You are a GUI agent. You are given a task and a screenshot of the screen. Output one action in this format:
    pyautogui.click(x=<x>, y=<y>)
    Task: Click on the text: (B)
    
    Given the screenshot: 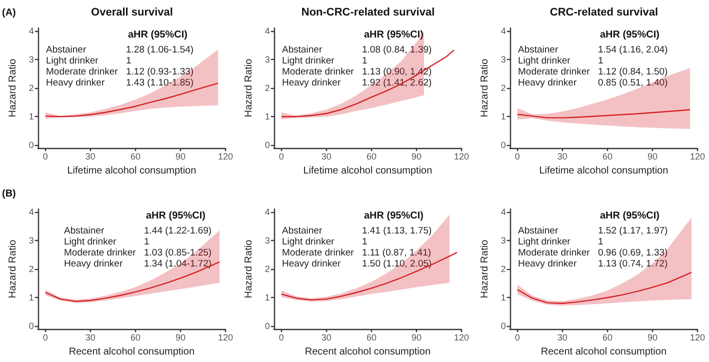 What is the action you would take?
    pyautogui.click(x=9, y=194)
    